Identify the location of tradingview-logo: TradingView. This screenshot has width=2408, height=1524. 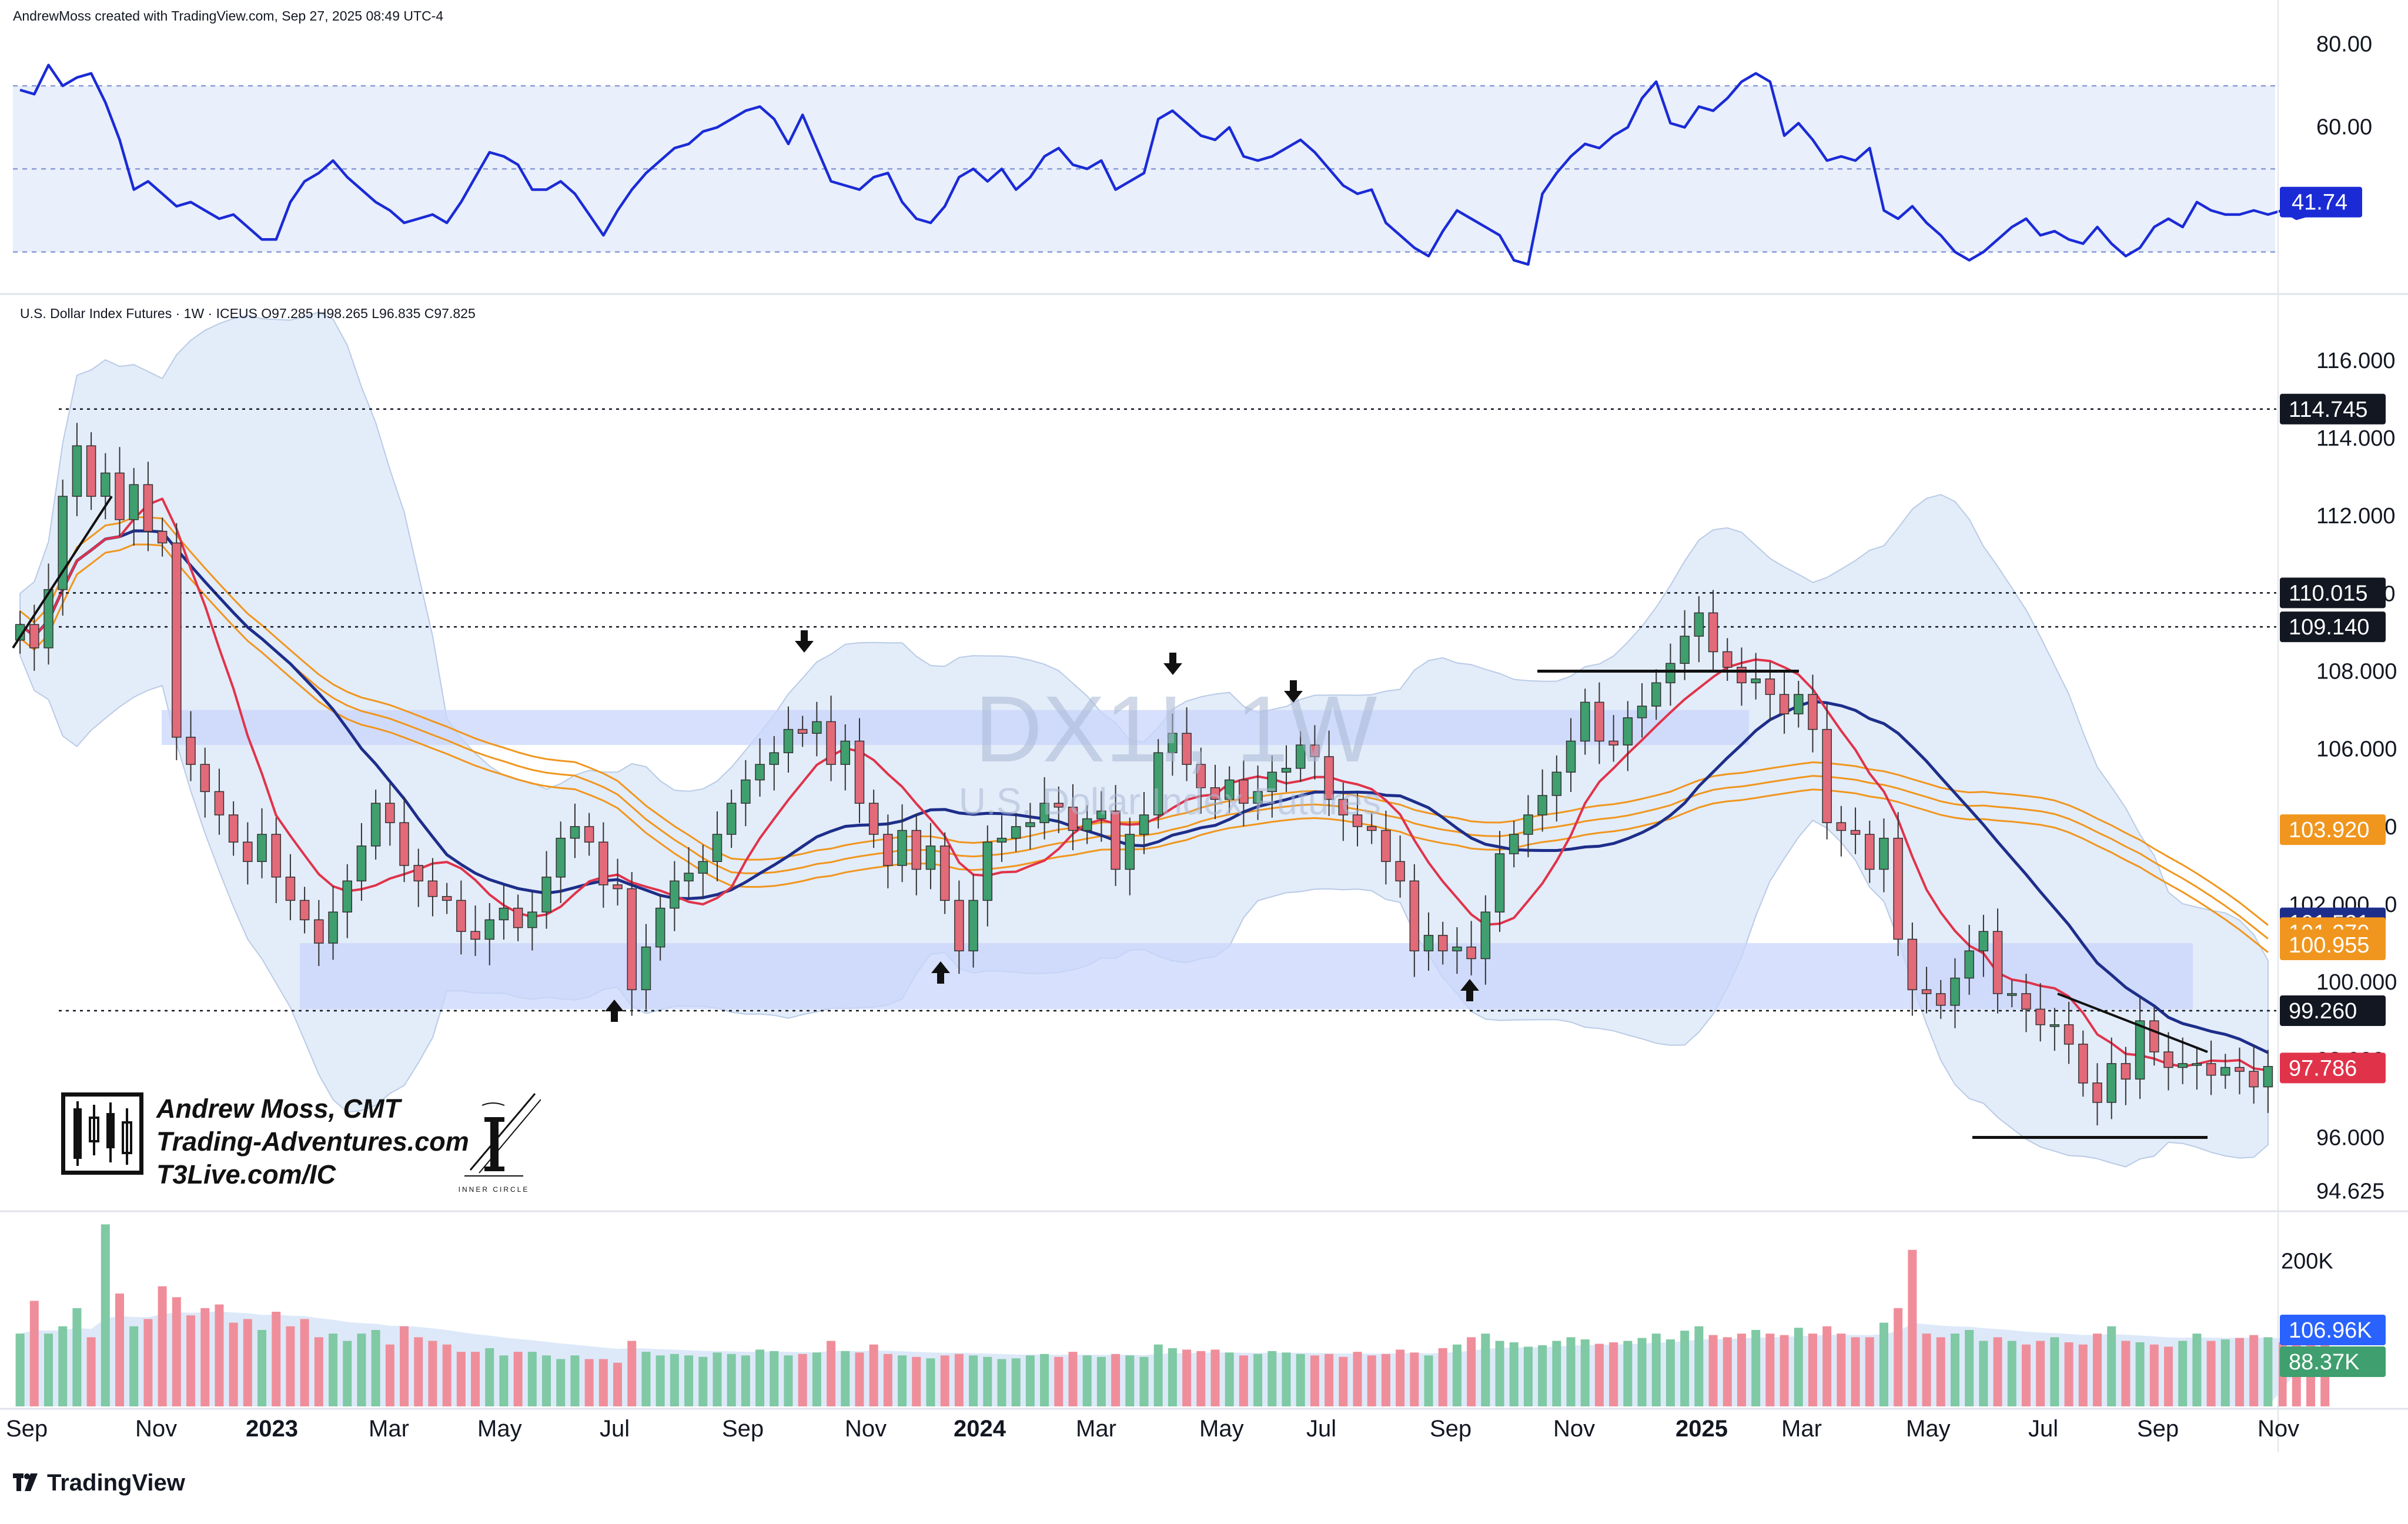
(99, 1483).